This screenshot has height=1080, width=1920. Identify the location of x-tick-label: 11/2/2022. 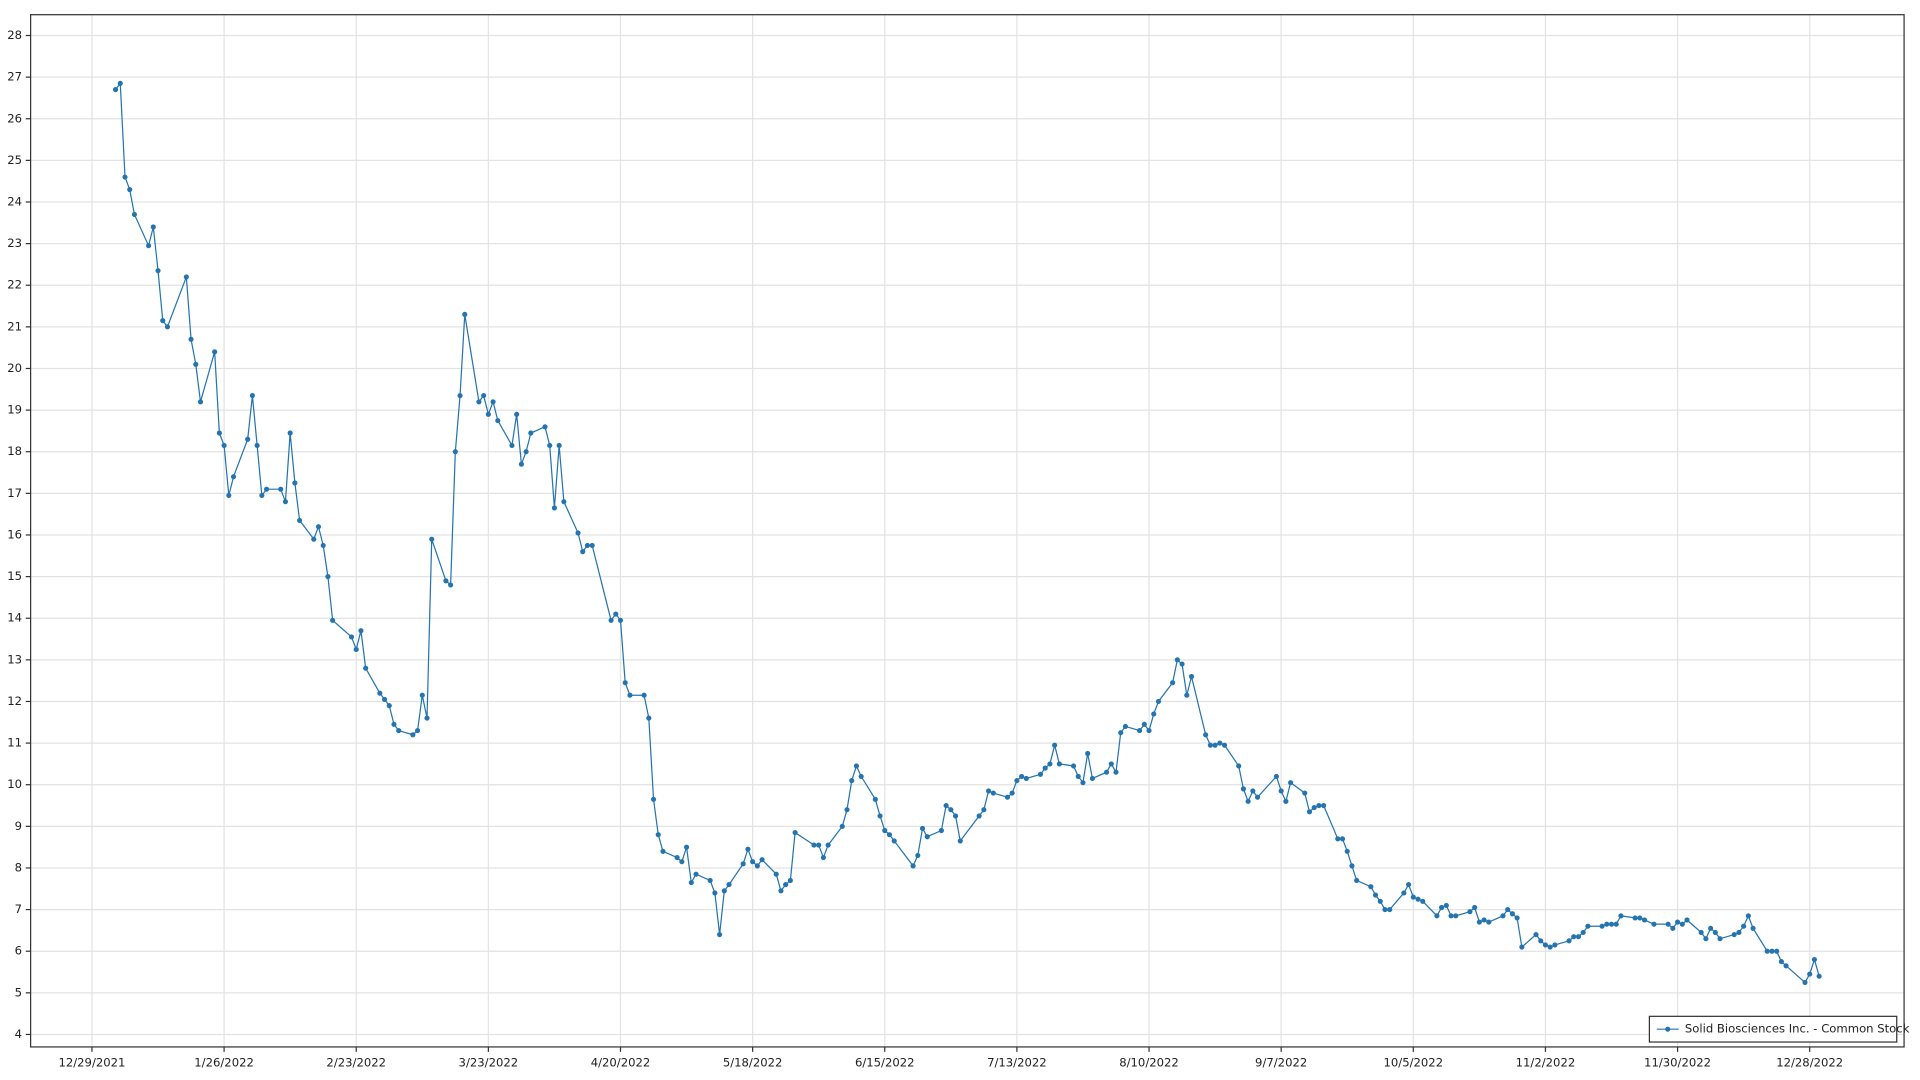
(1546, 1062).